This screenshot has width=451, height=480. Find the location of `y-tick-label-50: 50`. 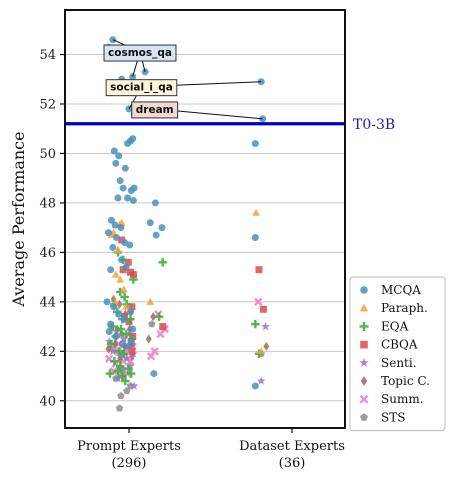

y-tick-label-50: 50 is located at coordinates (47, 154).